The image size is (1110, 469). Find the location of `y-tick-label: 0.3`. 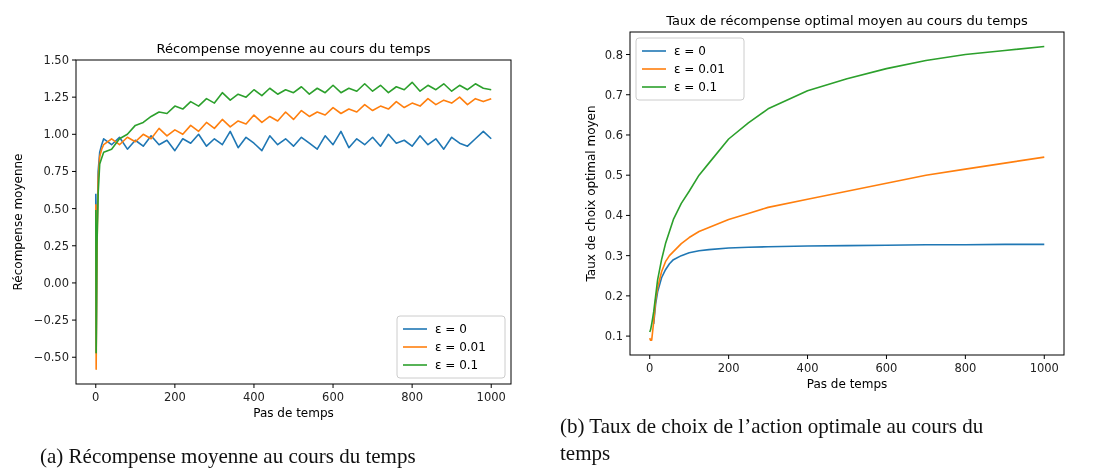

y-tick-label: 0.3 is located at coordinates (613, 255).